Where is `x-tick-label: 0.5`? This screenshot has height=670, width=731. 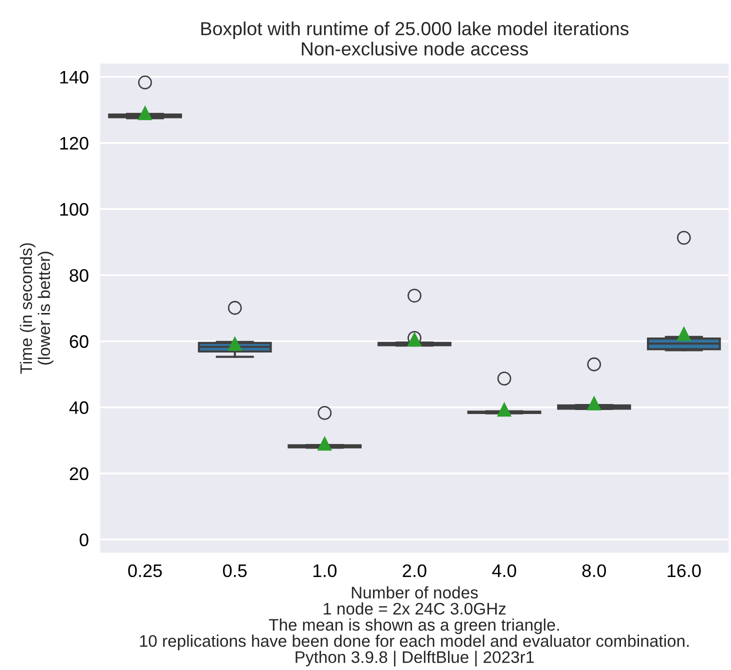
x-tick-label: 0.5 is located at coordinates (235, 571).